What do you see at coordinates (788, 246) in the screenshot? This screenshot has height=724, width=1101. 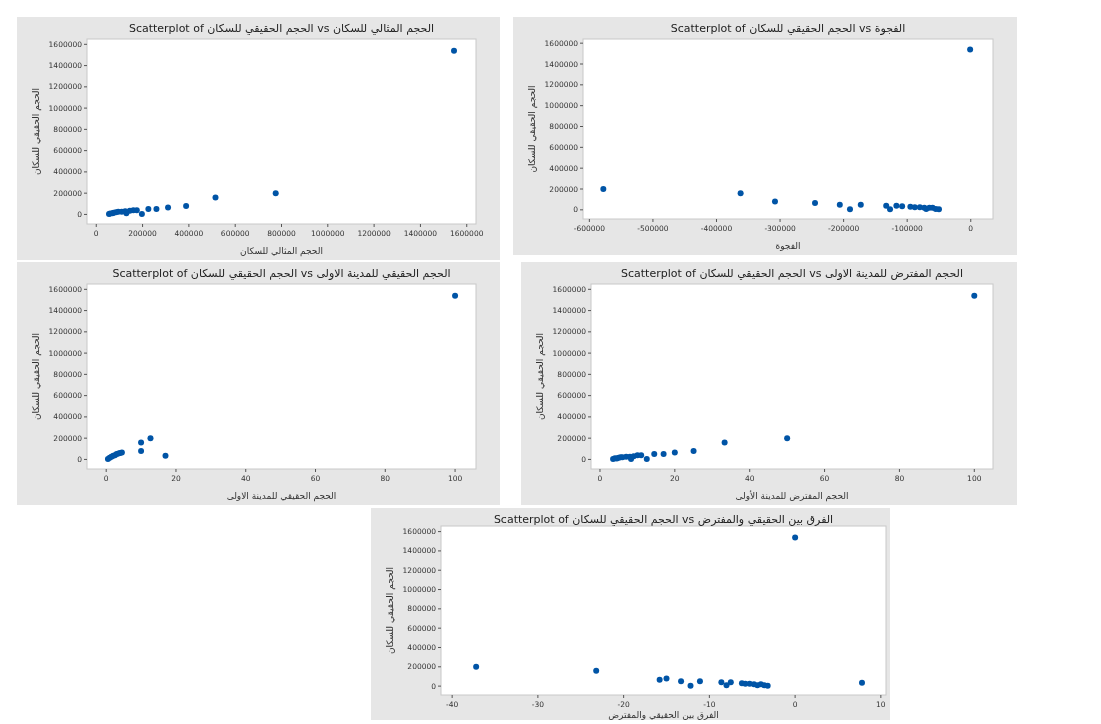 I see `x-axis-title: الفجوة` at bounding box center [788, 246].